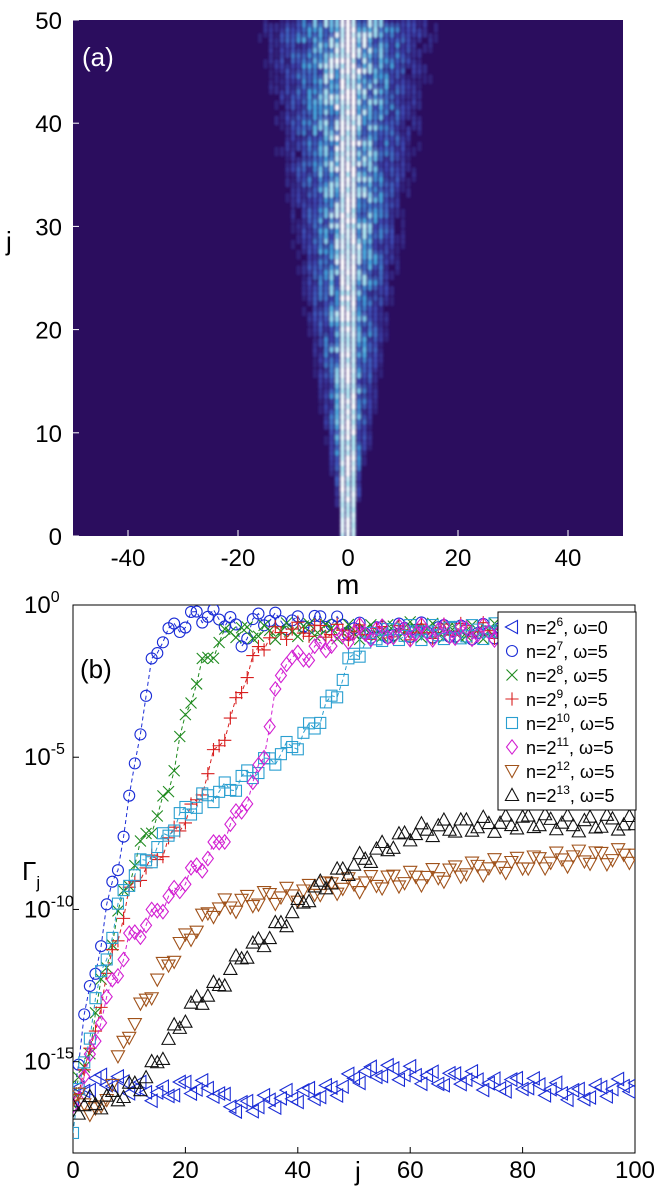  Describe the element at coordinates (49, 1061) in the screenshot. I see `y-tick-label: 10-15` at that location.